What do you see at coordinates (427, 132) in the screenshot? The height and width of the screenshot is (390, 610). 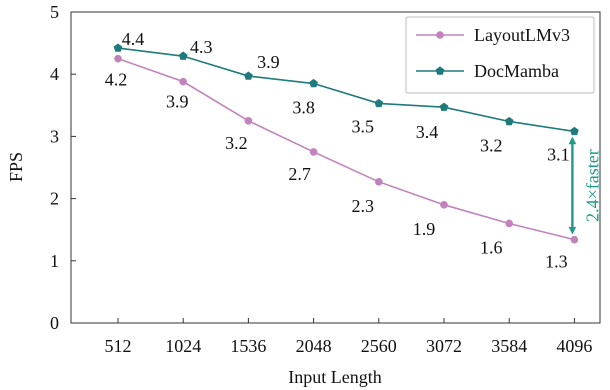 I see `data-label-docmamba: 3.4` at bounding box center [427, 132].